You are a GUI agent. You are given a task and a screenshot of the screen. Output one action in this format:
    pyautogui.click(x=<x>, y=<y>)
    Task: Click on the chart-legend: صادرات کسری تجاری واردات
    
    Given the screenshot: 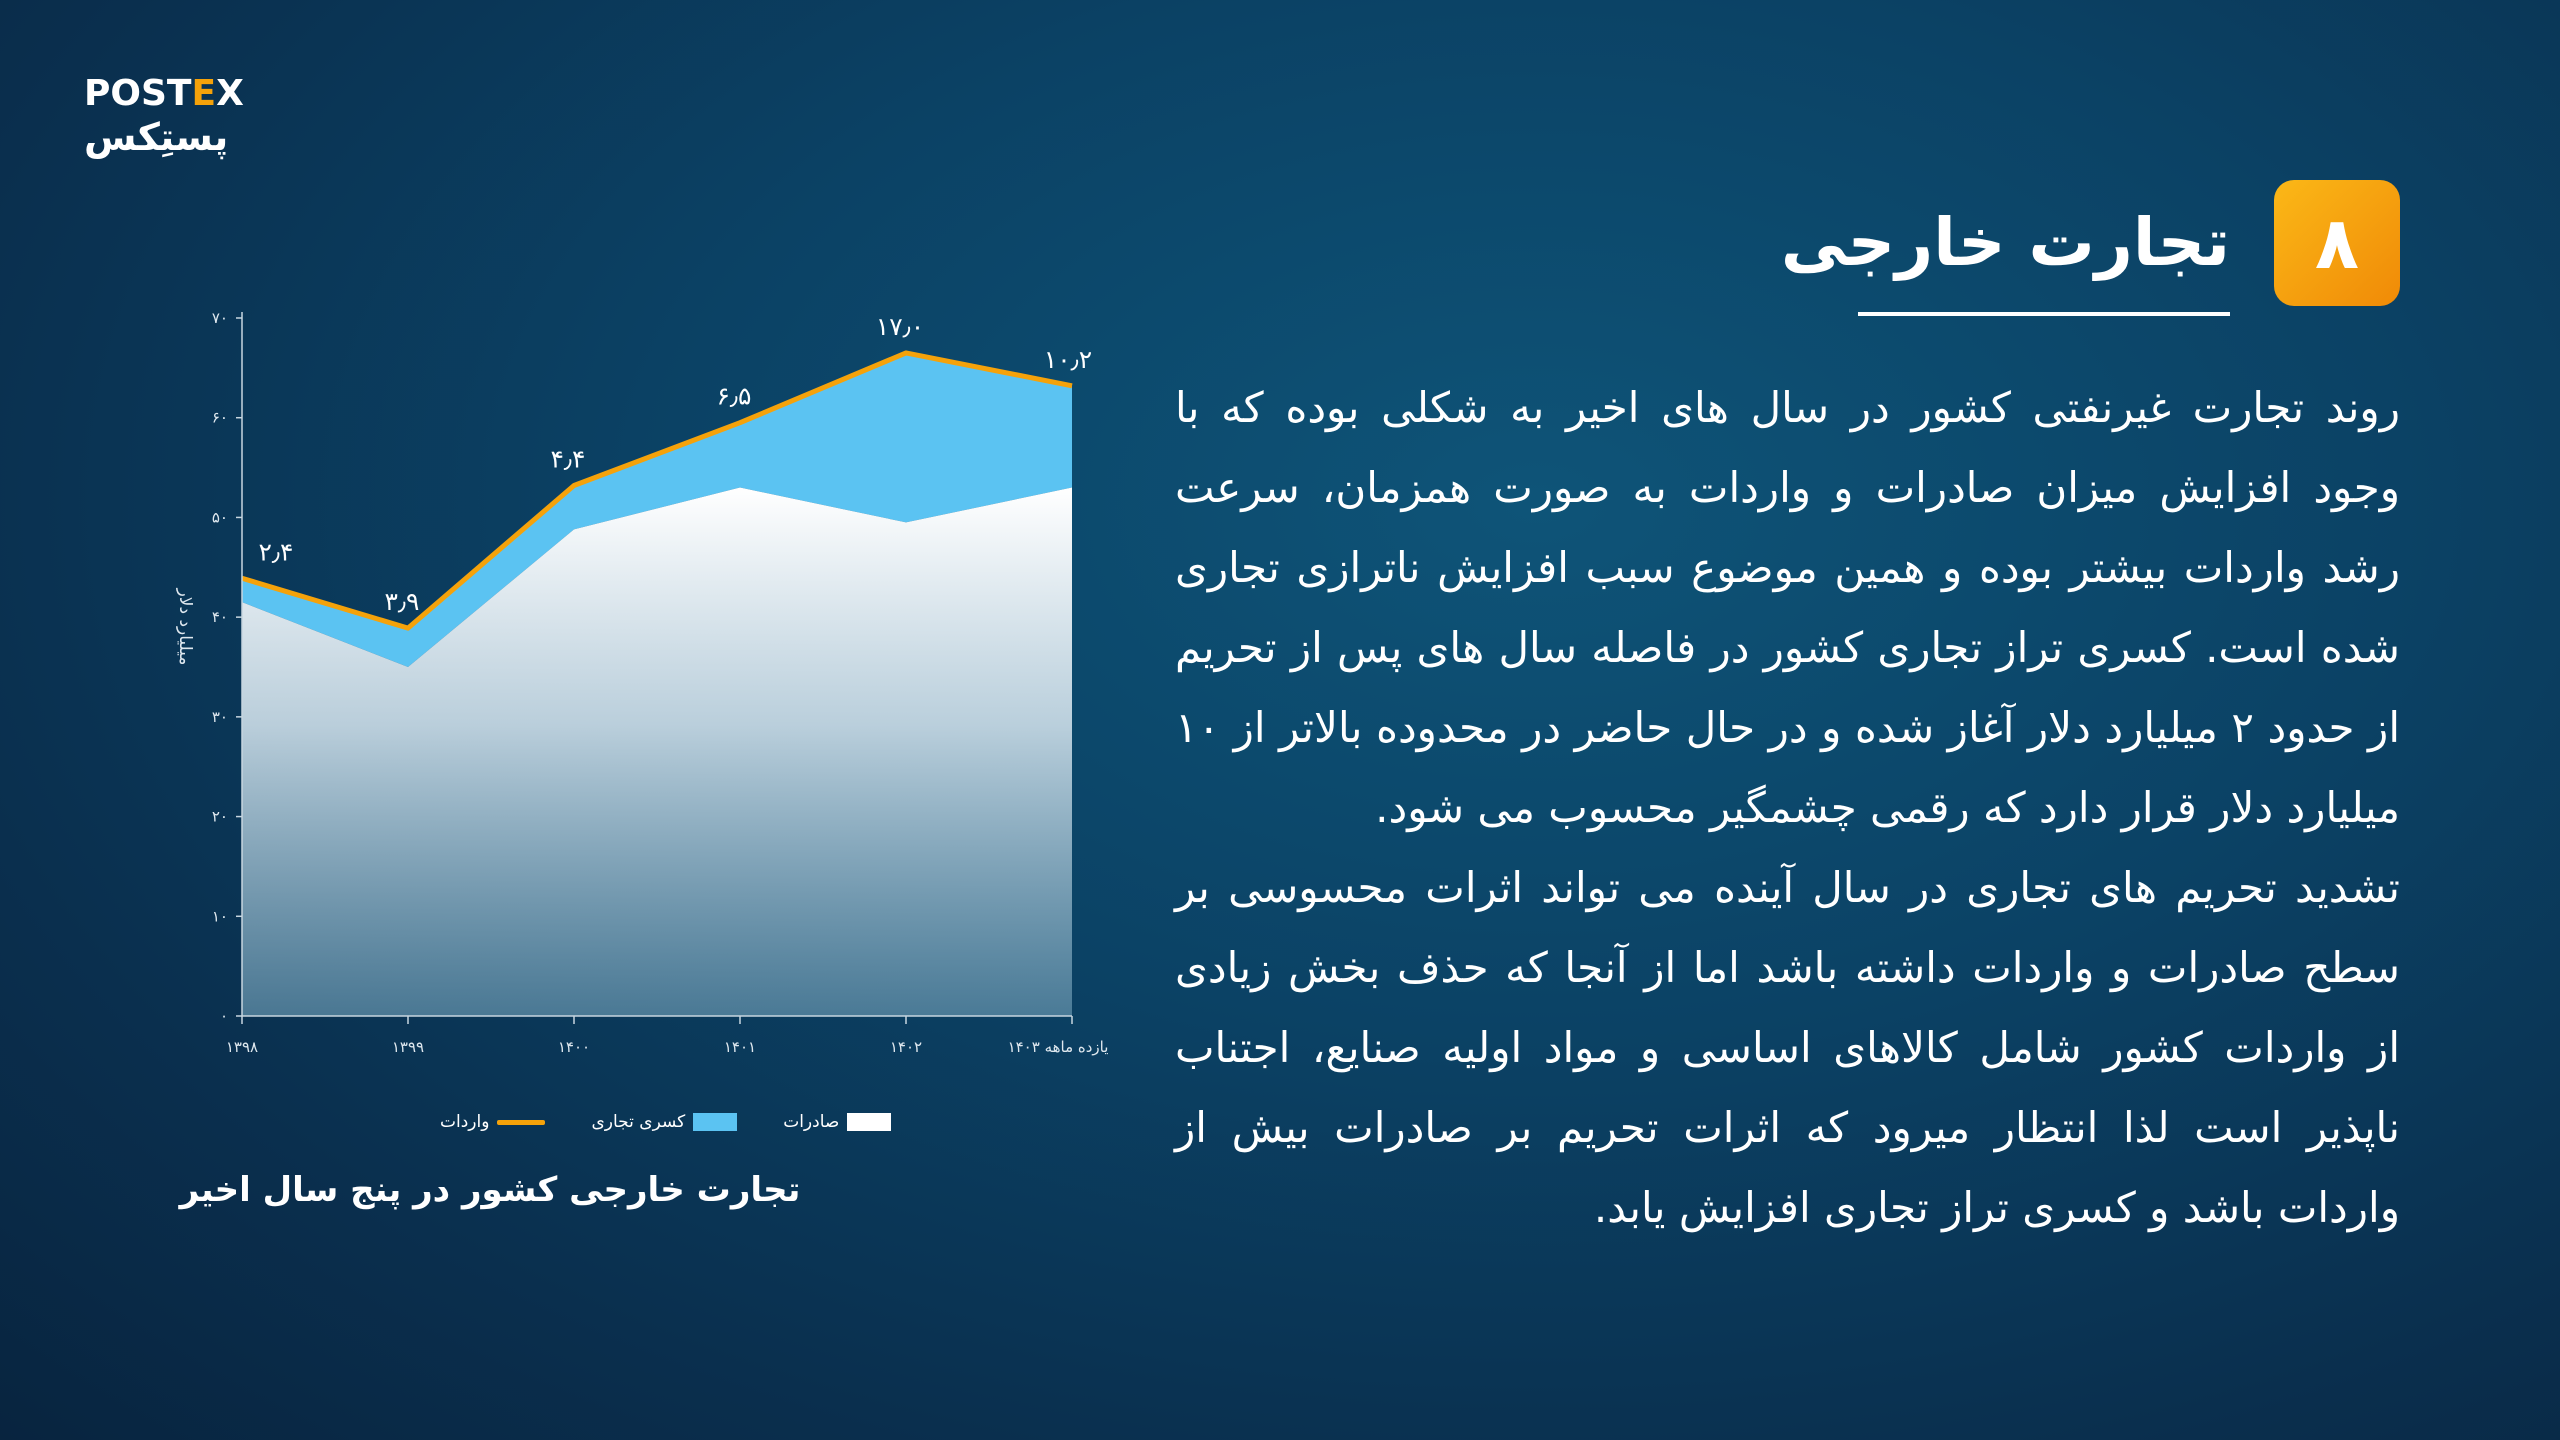 What is the action you would take?
    pyautogui.click(x=666, y=1122)
    